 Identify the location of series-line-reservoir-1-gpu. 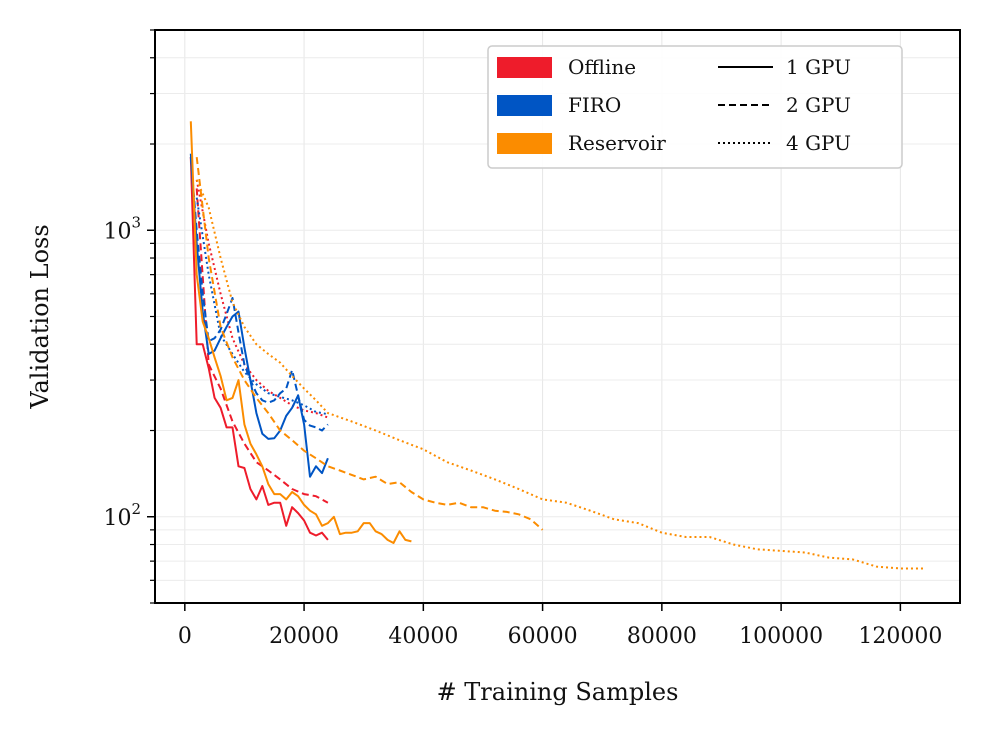
(300, 332).